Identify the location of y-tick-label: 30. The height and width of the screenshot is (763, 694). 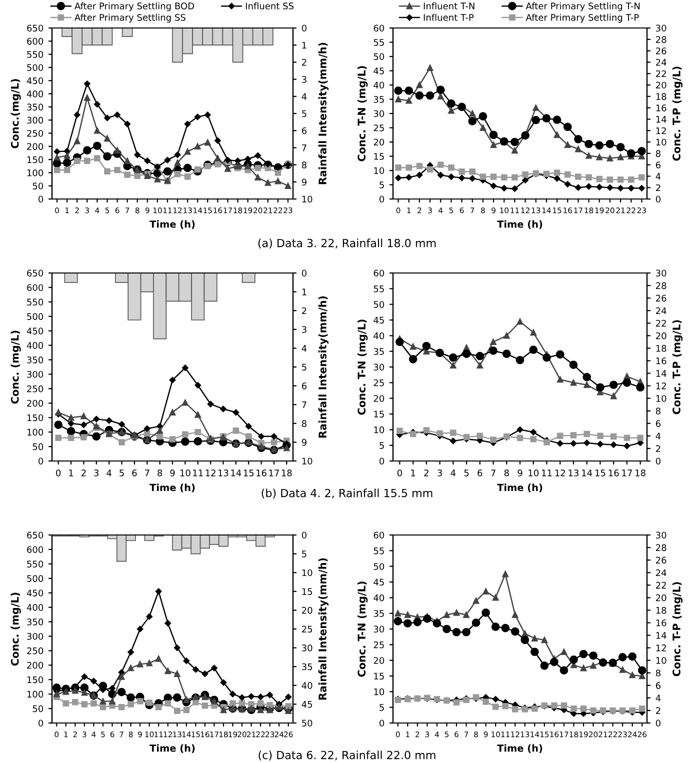
(379, 629).